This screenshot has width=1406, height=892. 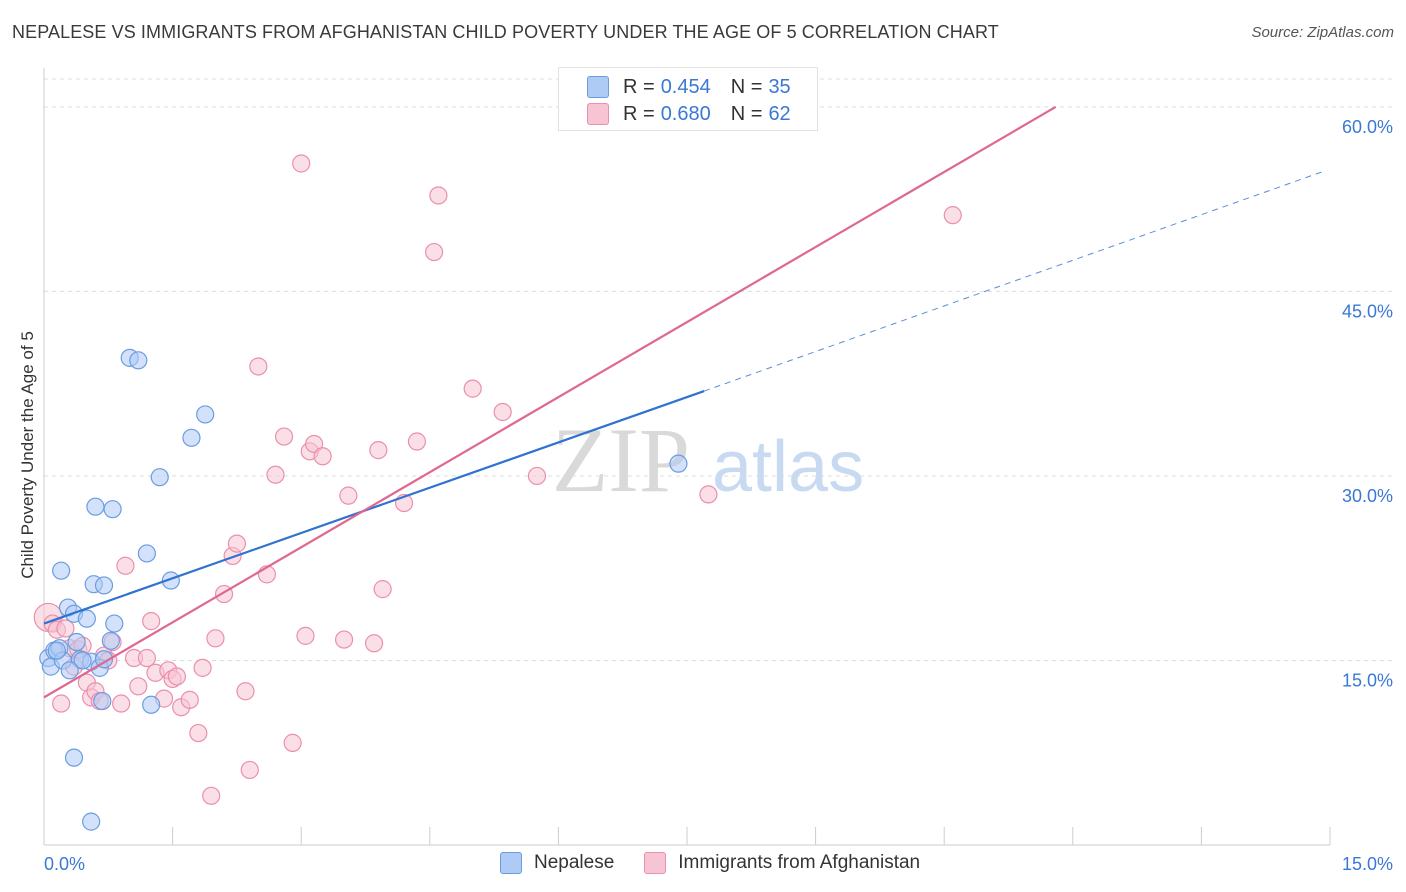 What do you see at coordinates (1367, 864) in the screenshot?
I see `x-tick-label-right: 15.0%` at bounding box center [1367, 864].